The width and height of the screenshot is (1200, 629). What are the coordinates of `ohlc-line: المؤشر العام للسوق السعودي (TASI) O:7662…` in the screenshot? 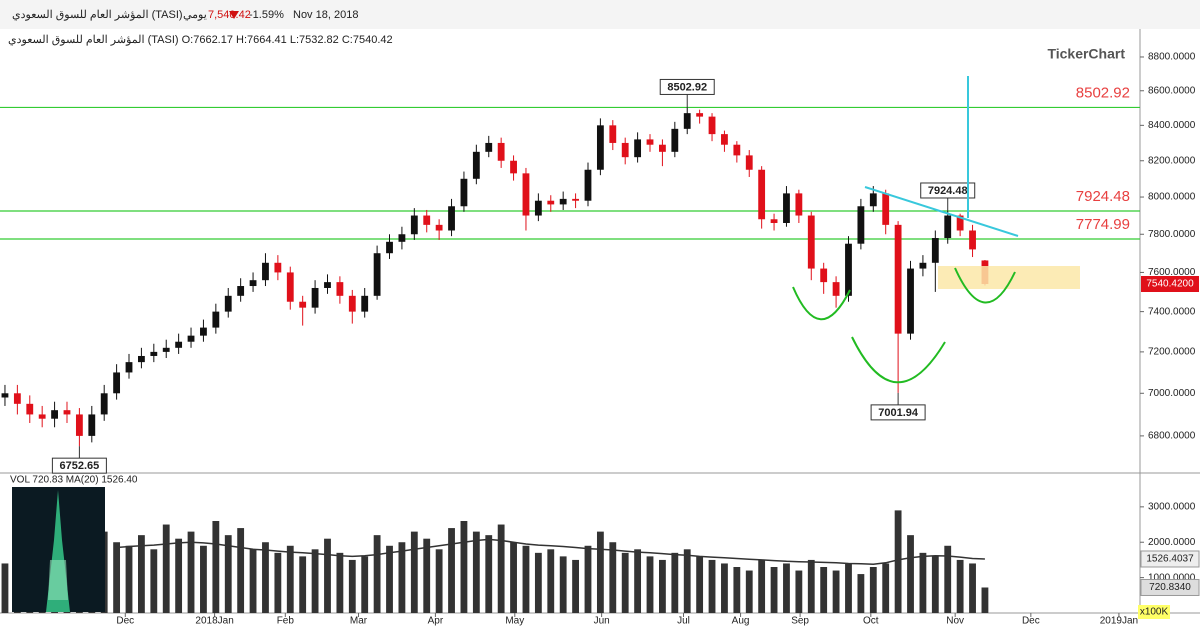 It's located at (200, 40).